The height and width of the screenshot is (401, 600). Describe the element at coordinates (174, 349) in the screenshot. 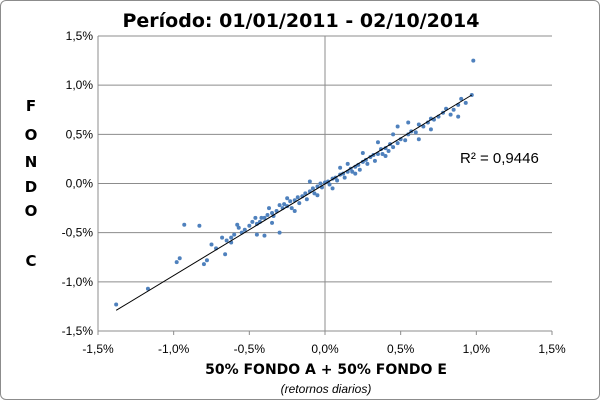

I see `x-tick-label: -1,0%` at that location.